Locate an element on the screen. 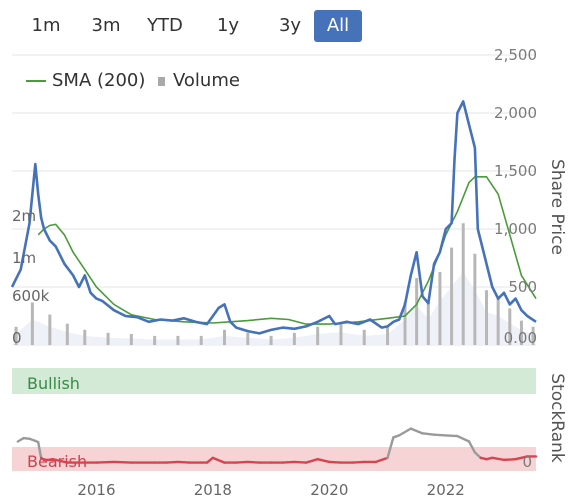 The image size is (577, 498). price-tick-label: 2,000 is located at coordinates (515, 113).